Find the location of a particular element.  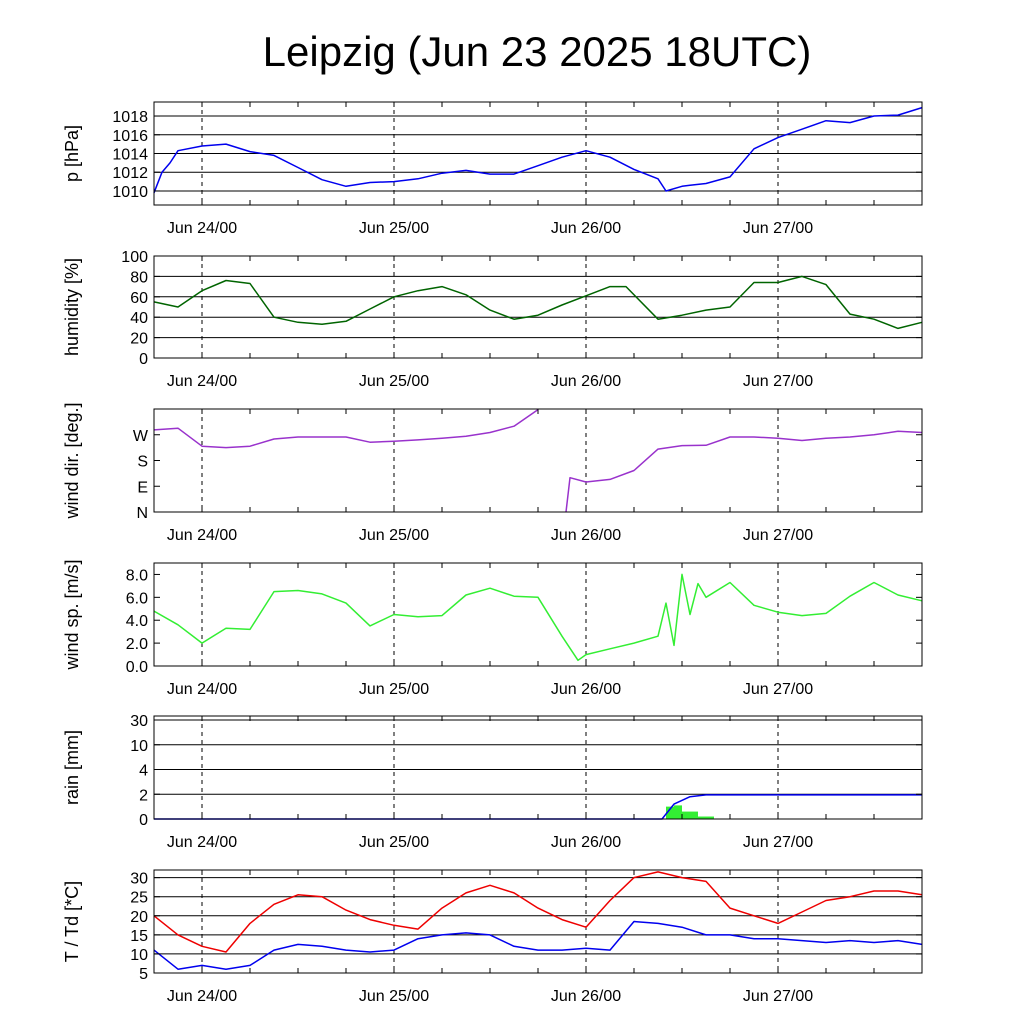

y-tick-label: 0.0 is located at coordinates (137, 667).